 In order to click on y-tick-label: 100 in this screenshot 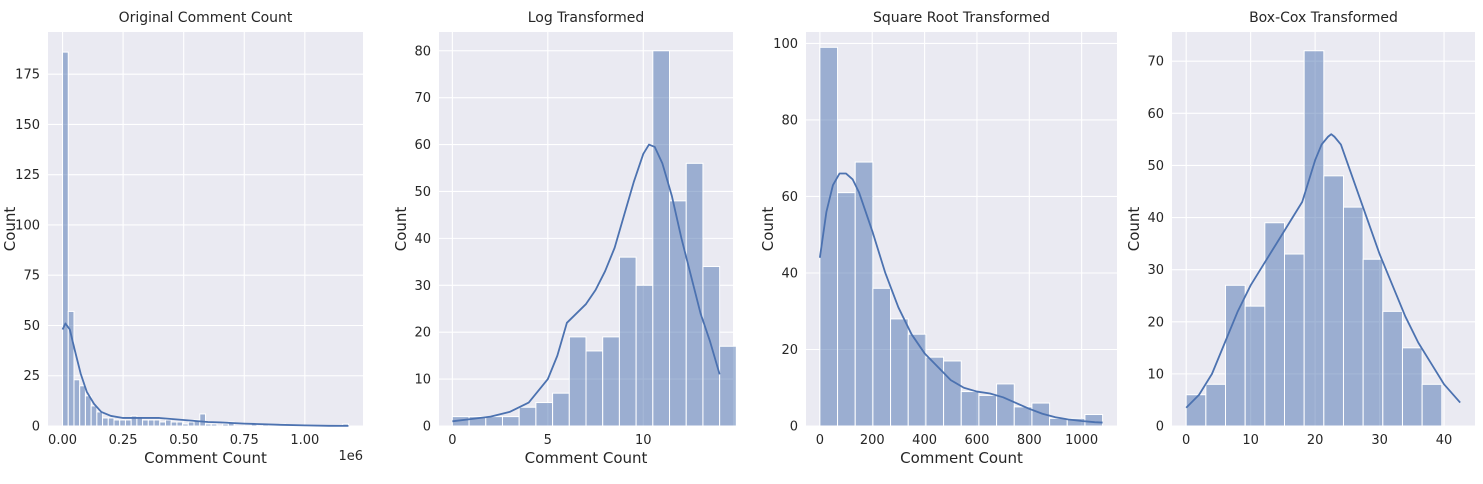, I will do `click(27, 225)`.